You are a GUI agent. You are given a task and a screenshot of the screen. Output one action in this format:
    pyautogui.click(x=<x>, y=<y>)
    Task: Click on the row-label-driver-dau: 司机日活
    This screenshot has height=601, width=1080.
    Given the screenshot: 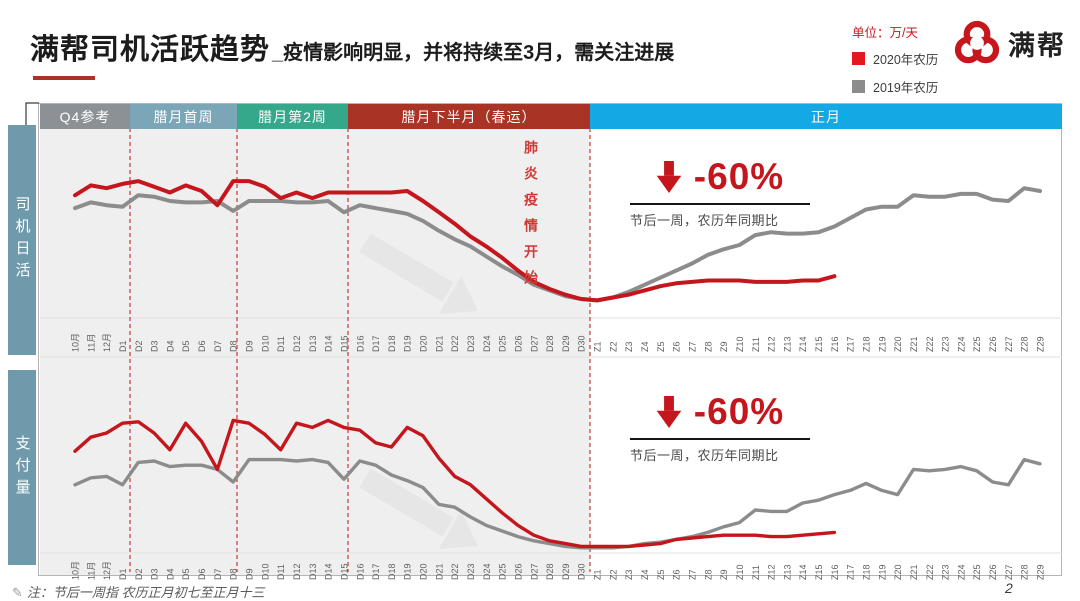 What is the action you would take?
    pyautogui.click(x=22, y=240)
    